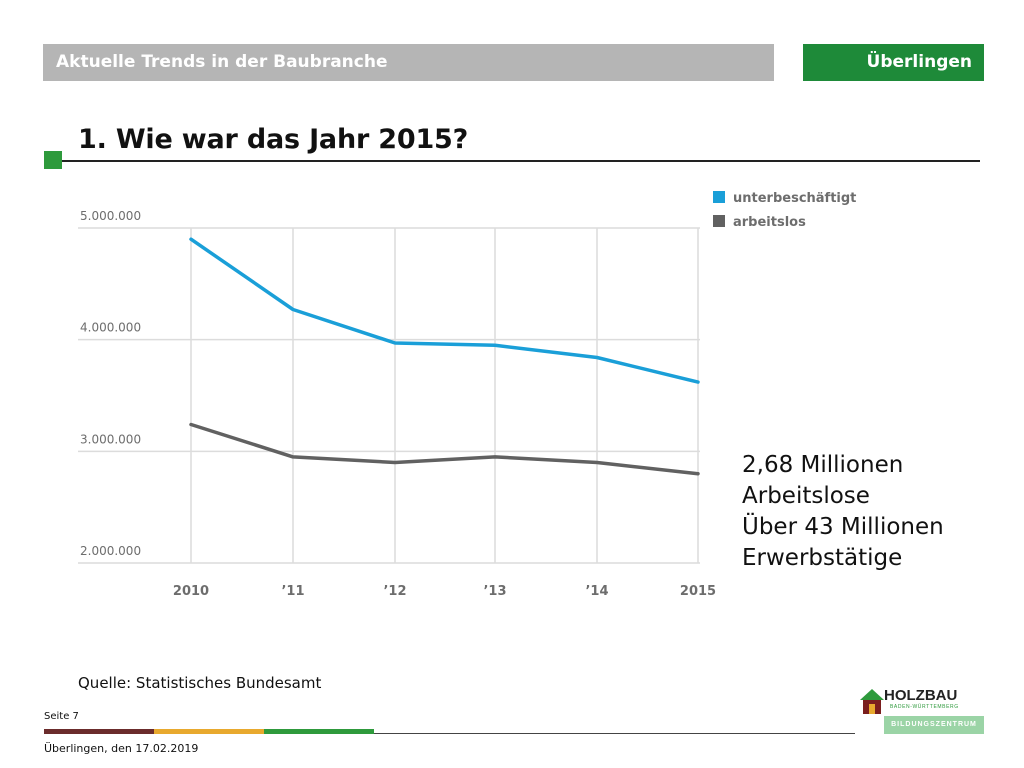  I want to click on section-title: Aktuelle Trends in der Baubranche, so click(222, 62).